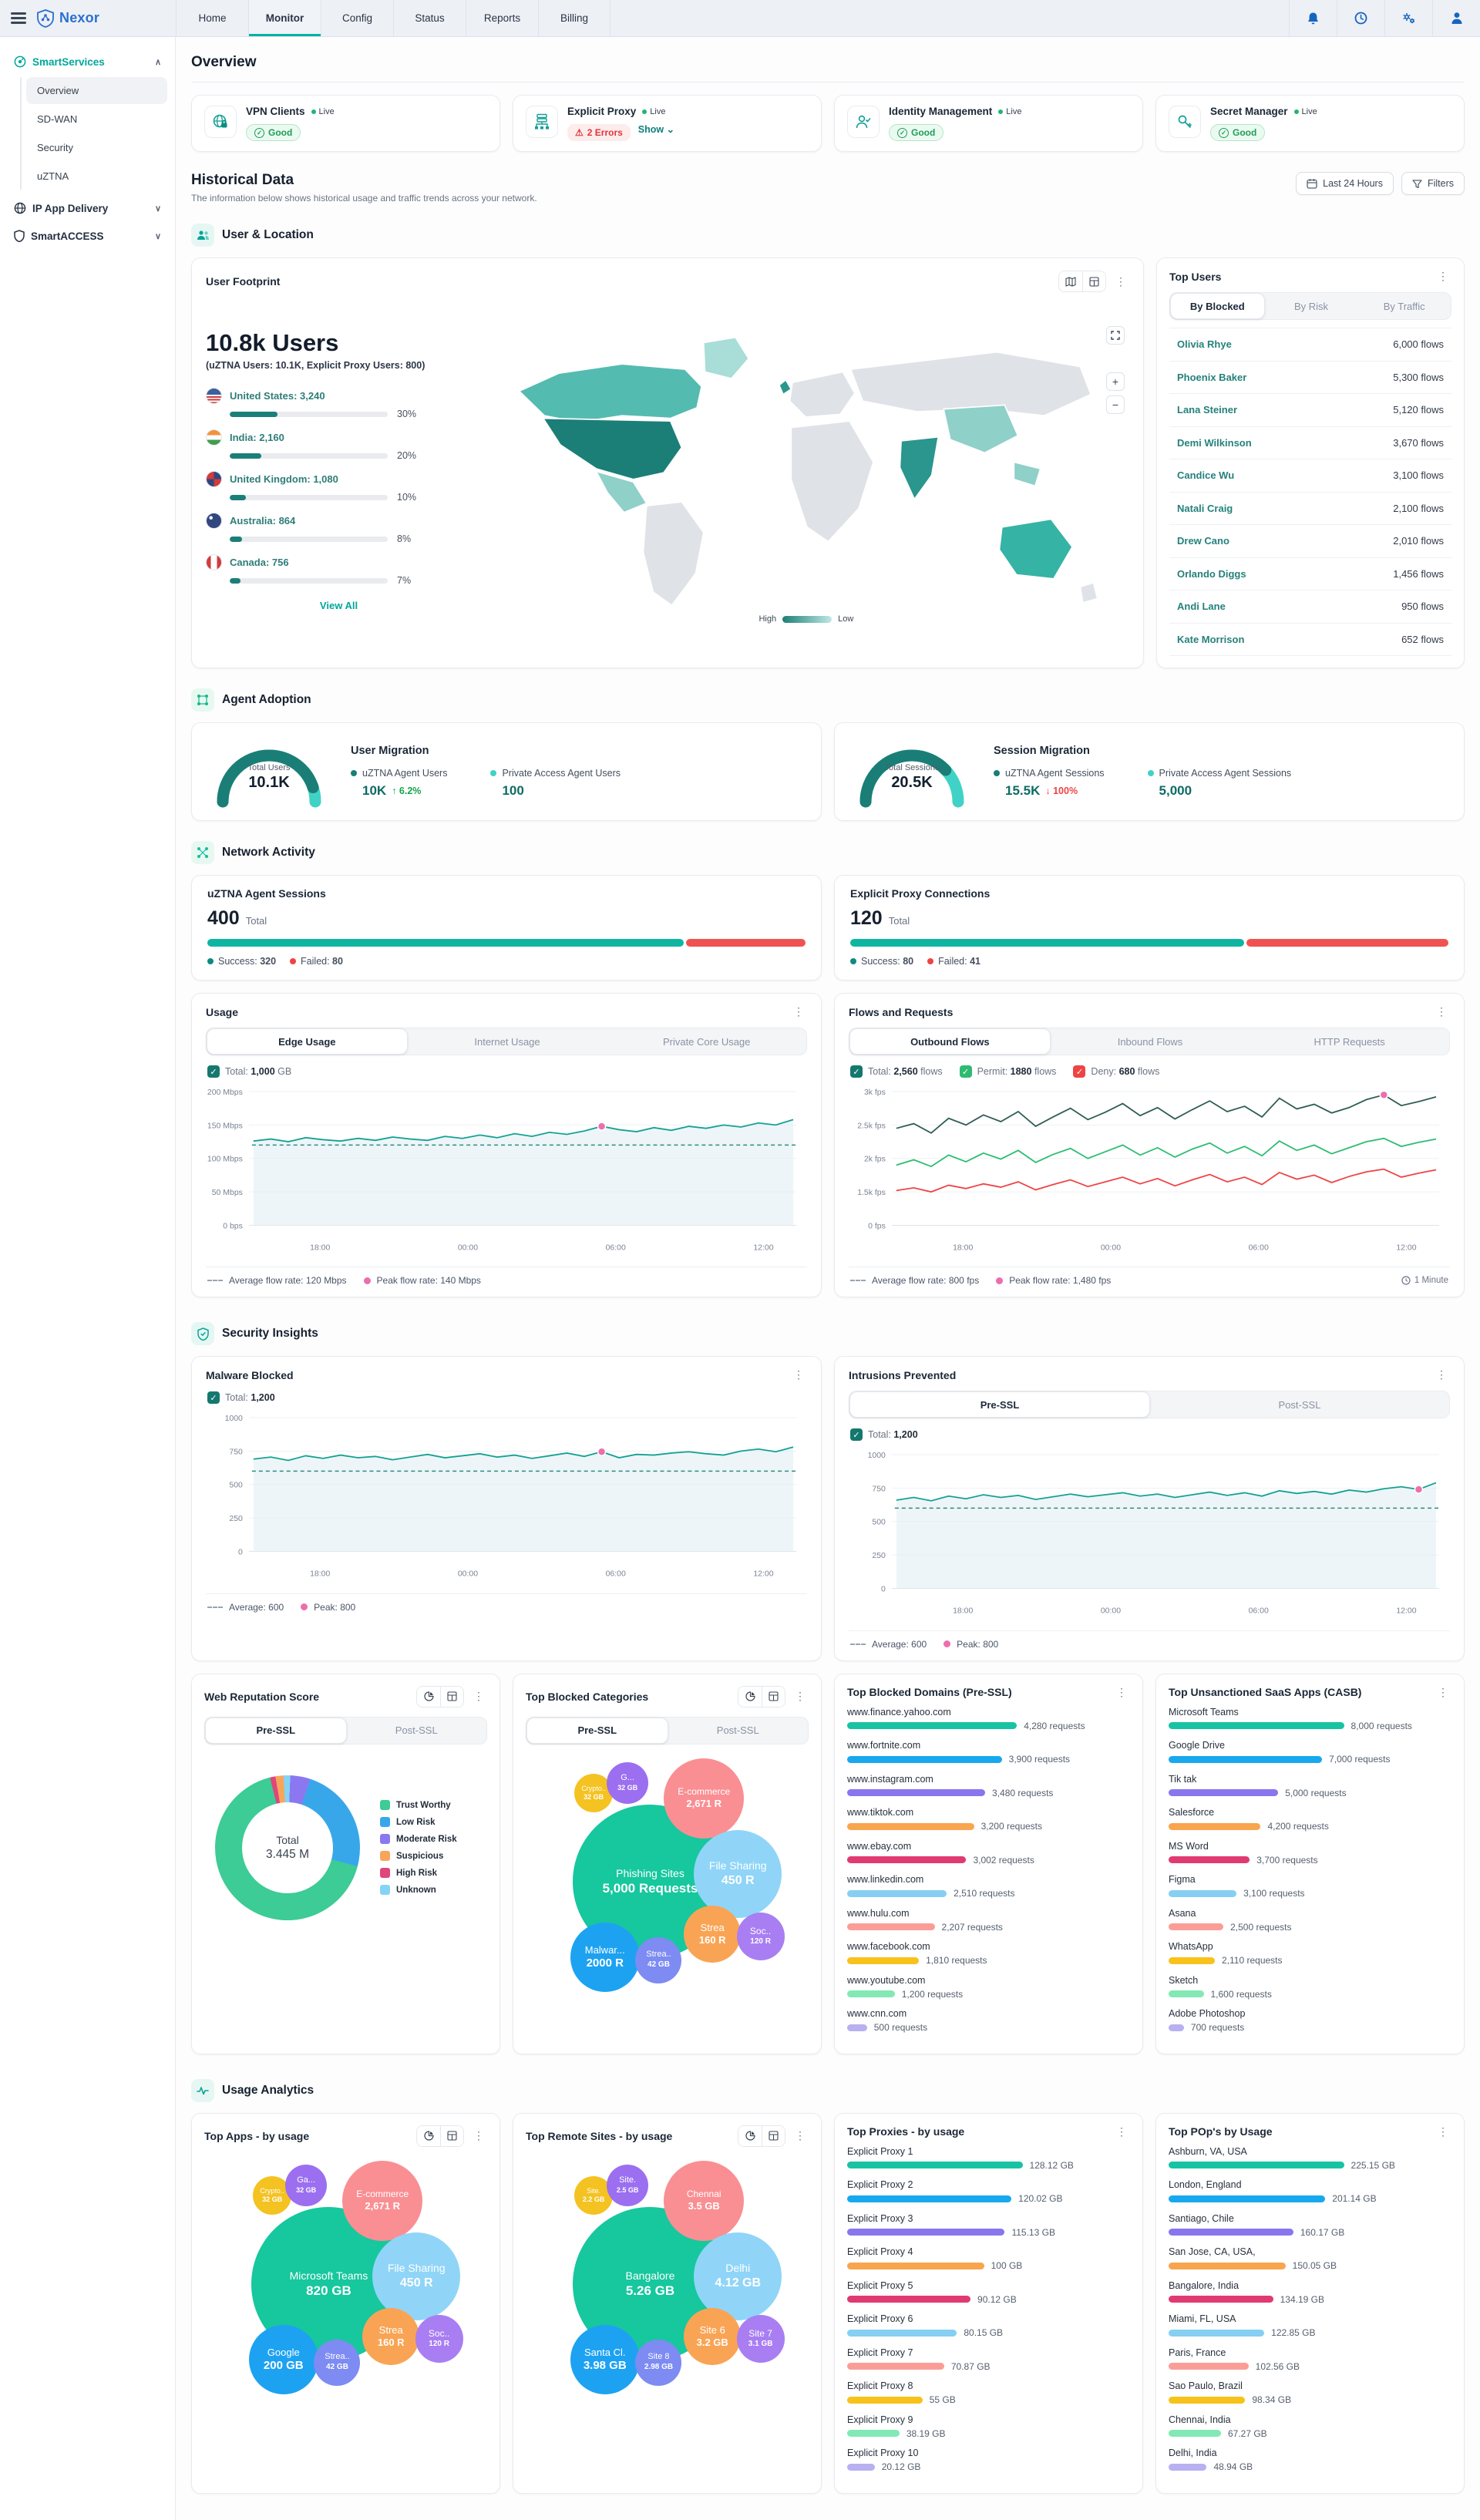 The width and height of the screenshot is (1480, 2520). Describe the element at coordinates (1212, 377) in the screenshot. I see `user-name-link: Phoenix Baker` at that location.